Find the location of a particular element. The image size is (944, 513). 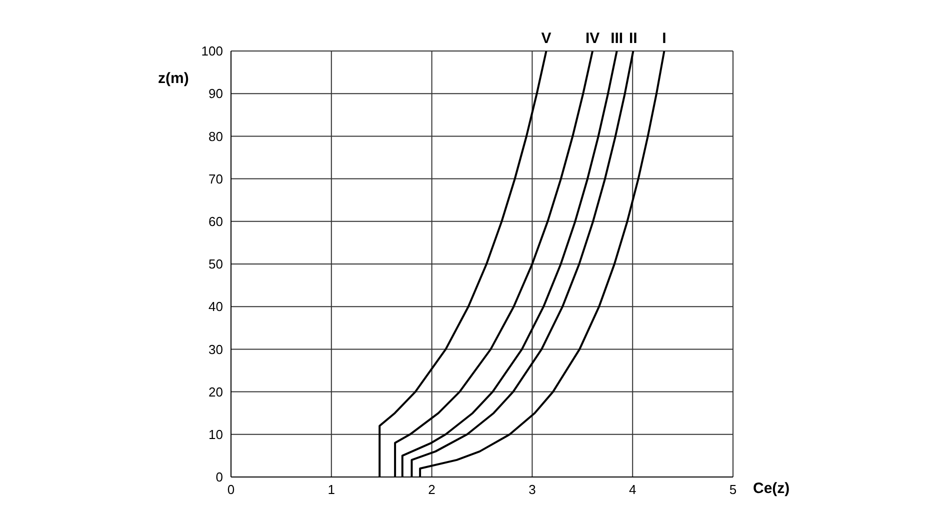

y-tick-label: 60 is located at coordinates (215, 222).